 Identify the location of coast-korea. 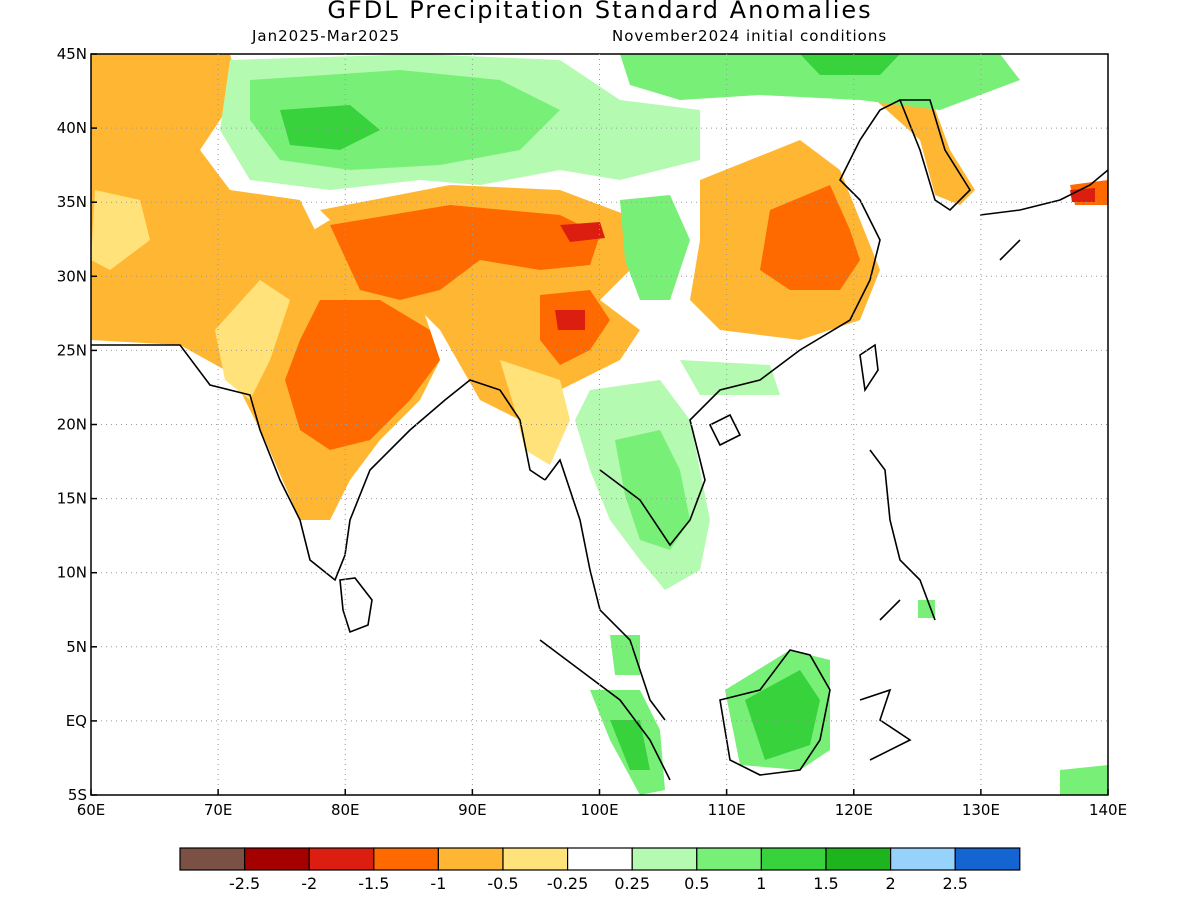
(935, 155).